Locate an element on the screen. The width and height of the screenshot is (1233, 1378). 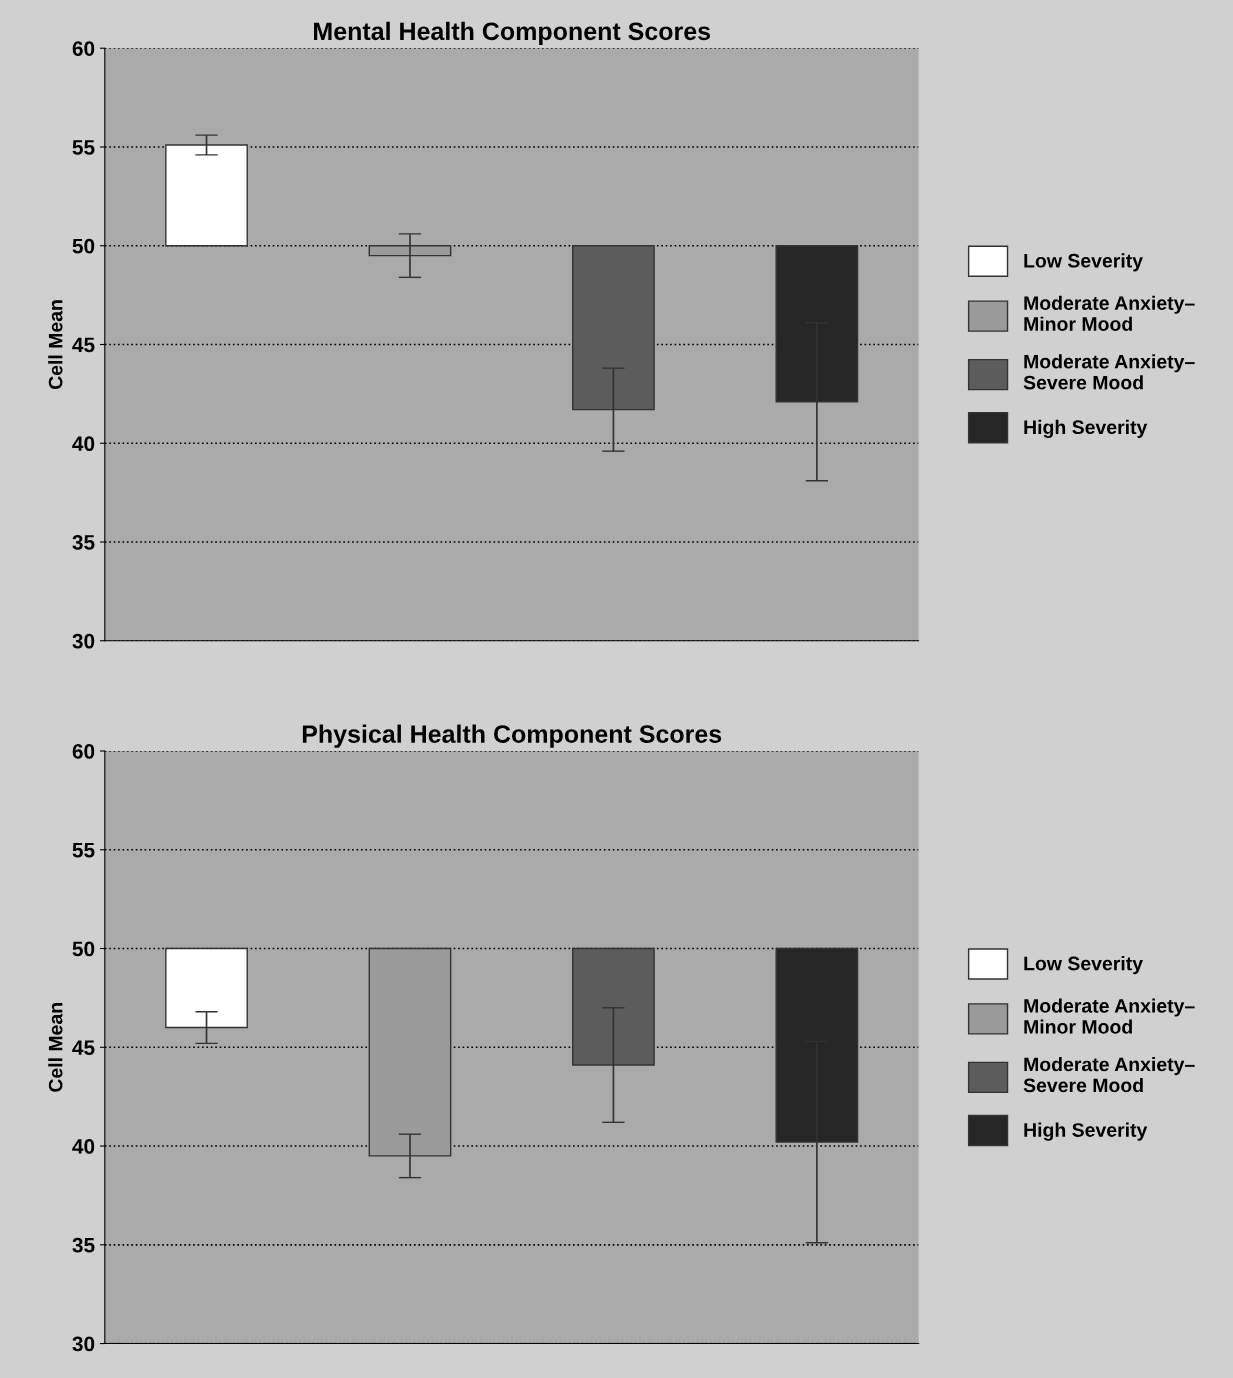
chart-title: Physical Health Component Scores is located at coordinates (512, 736).